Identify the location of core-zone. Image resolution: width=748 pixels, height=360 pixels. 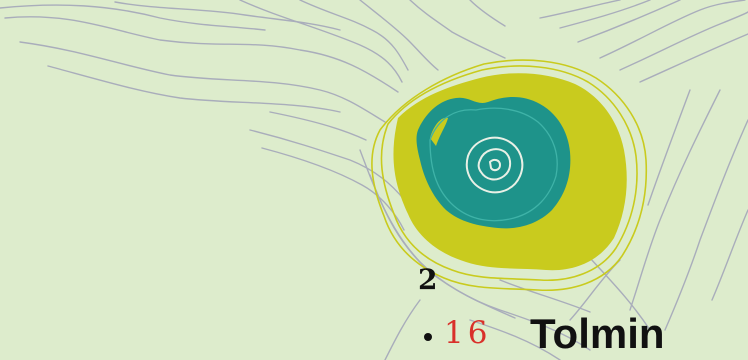
(494, 165).